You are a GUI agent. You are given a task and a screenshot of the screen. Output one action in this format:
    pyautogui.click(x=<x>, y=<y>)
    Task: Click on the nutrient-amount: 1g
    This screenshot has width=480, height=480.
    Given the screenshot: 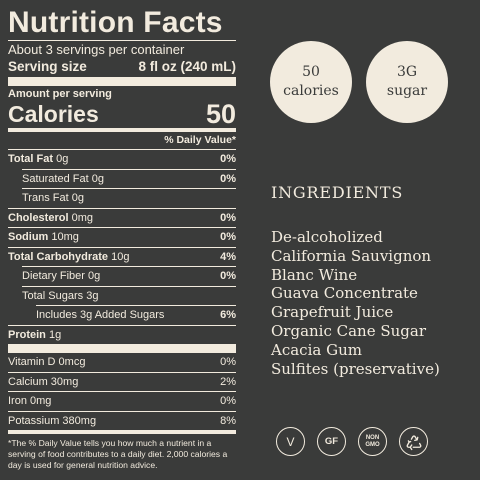 What is the action you would take?
    pyautogui.click(x=55, y=334)
    